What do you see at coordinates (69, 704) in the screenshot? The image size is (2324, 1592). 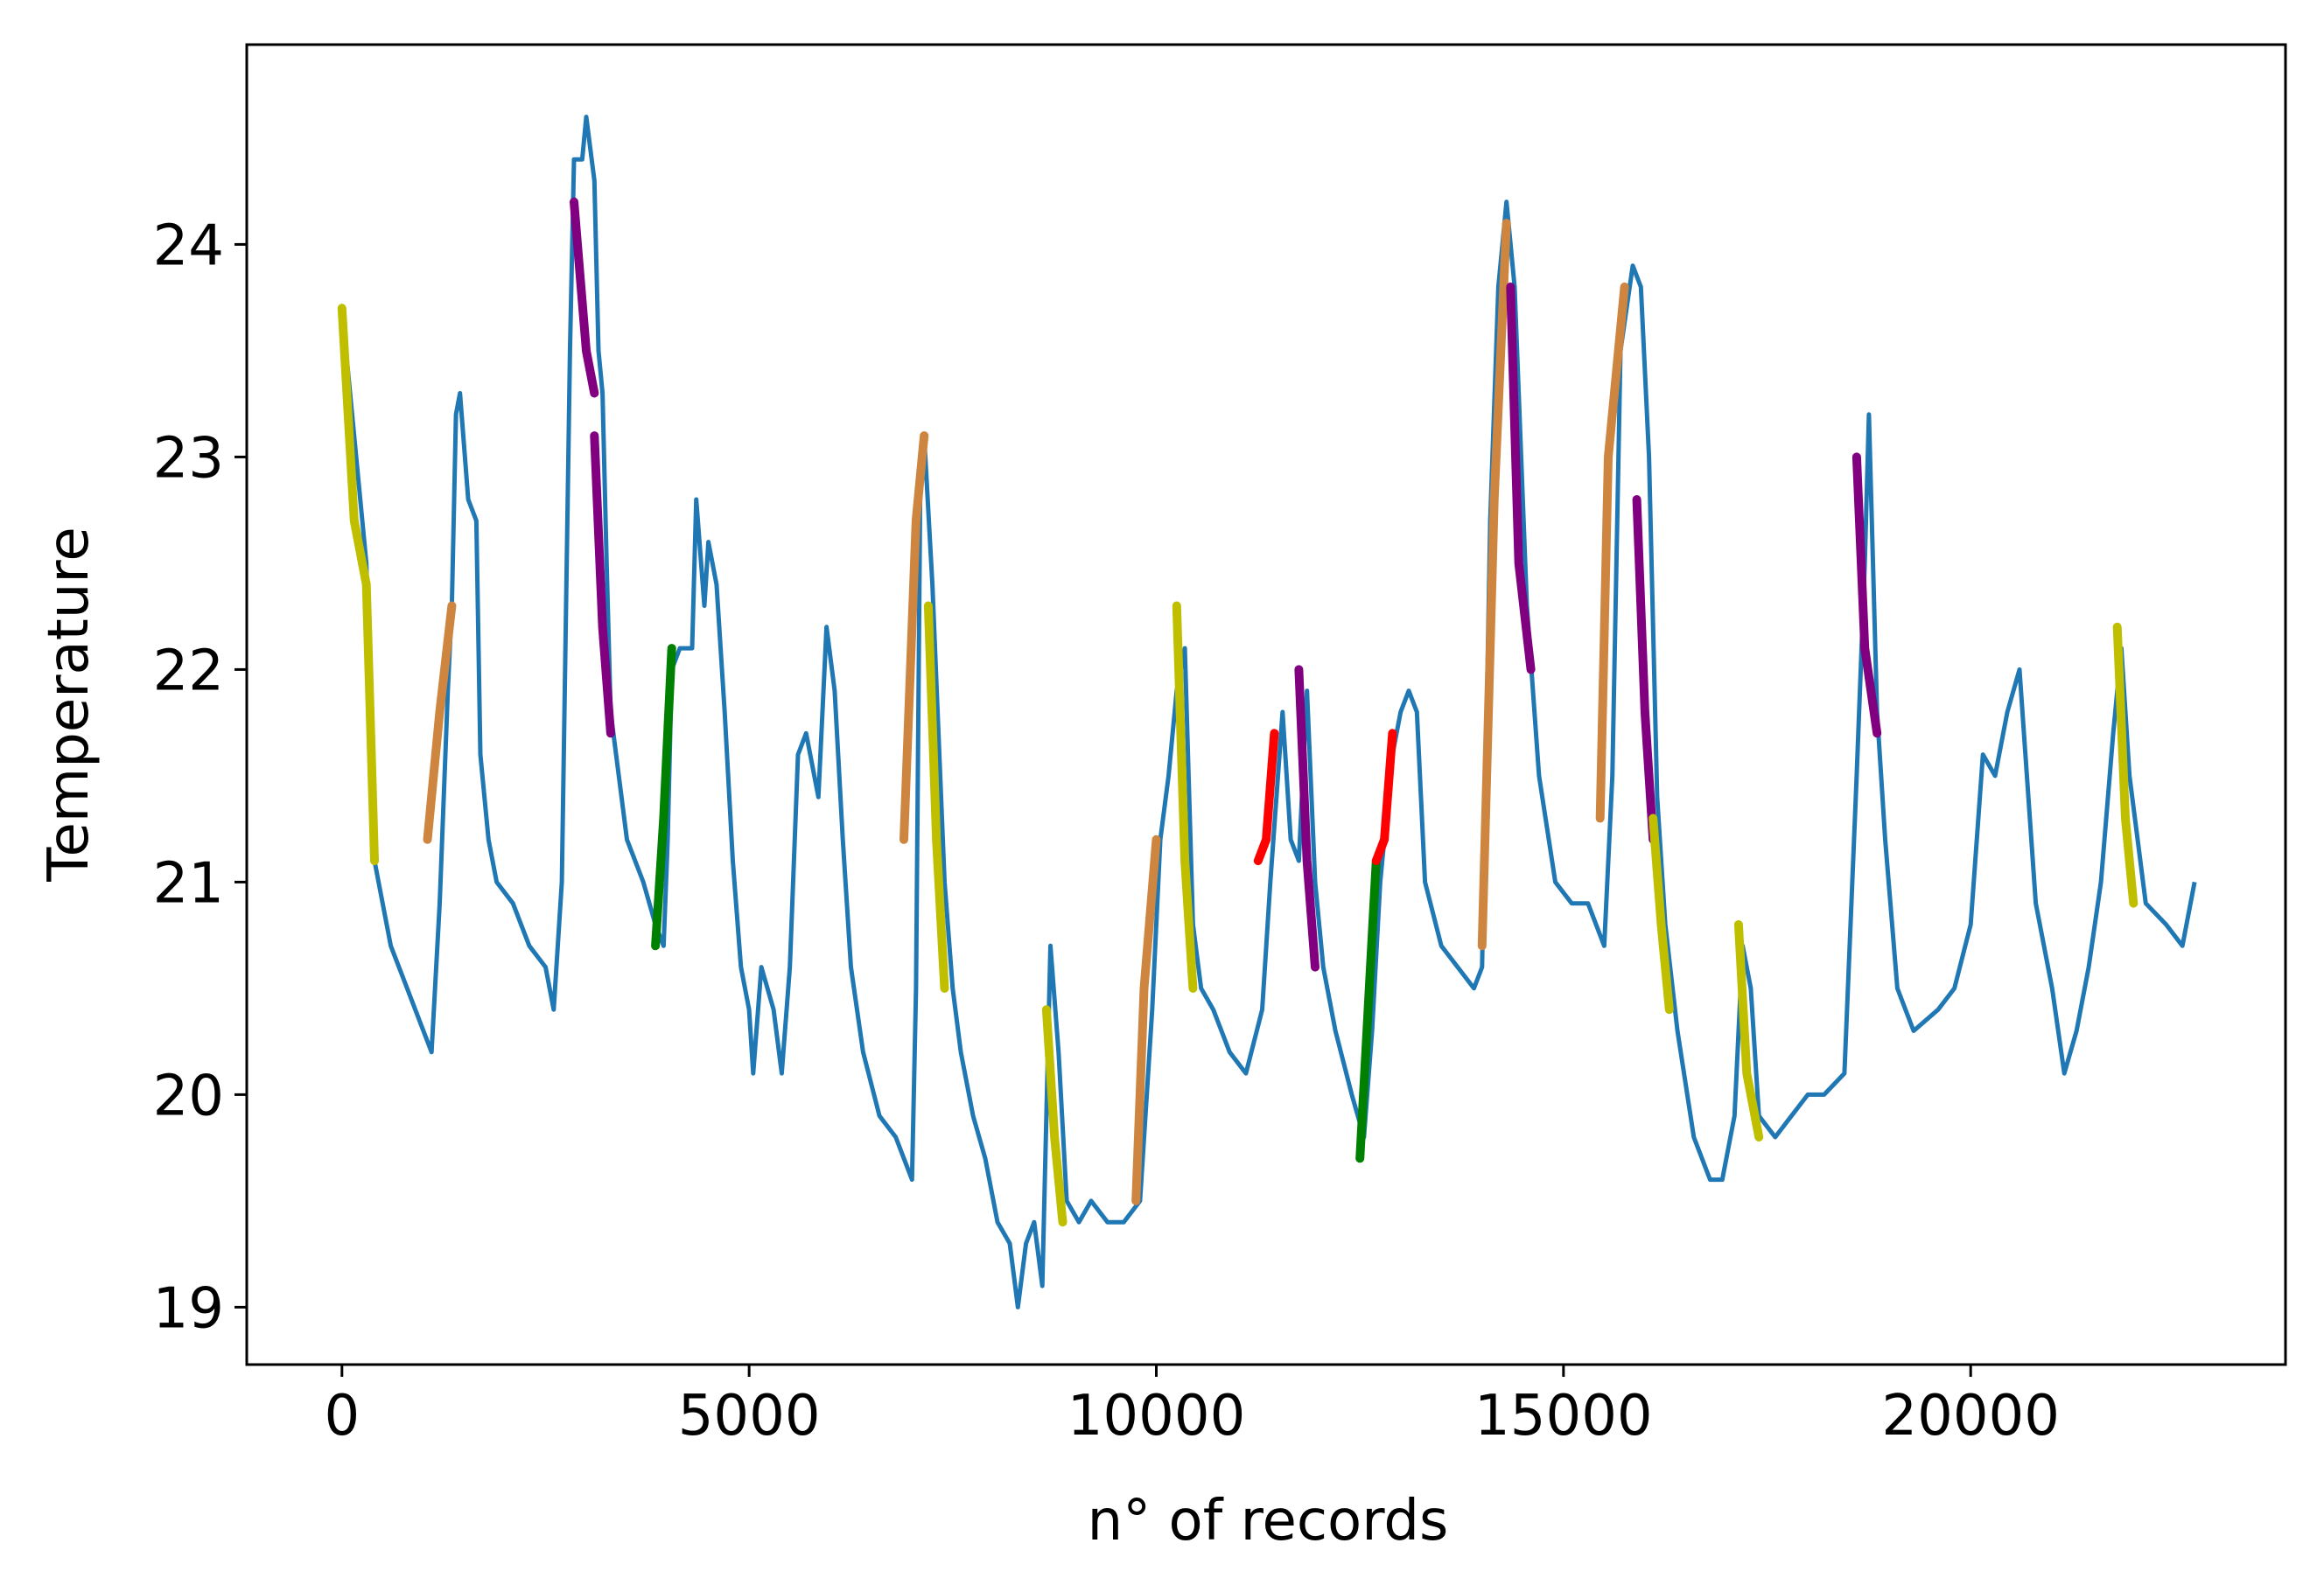 I see `y-axis-label: Temperature` at bounding box center [69, 704].